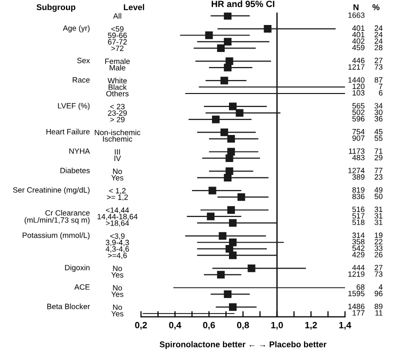 This screenshot has height=360, width=400. What do you see at coordinates (175, 326) in the screenshot?
I see `x-tick-label: 0,4` at bounding box center [175, 326].